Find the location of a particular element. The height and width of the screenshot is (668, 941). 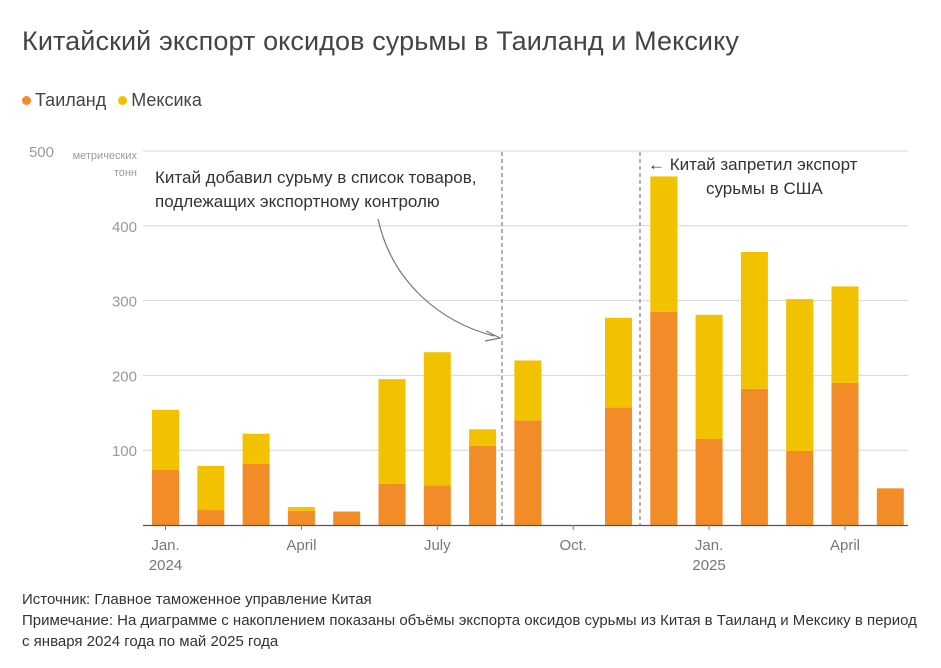

annotation-arrow-head is located at coordinates (493, 336).